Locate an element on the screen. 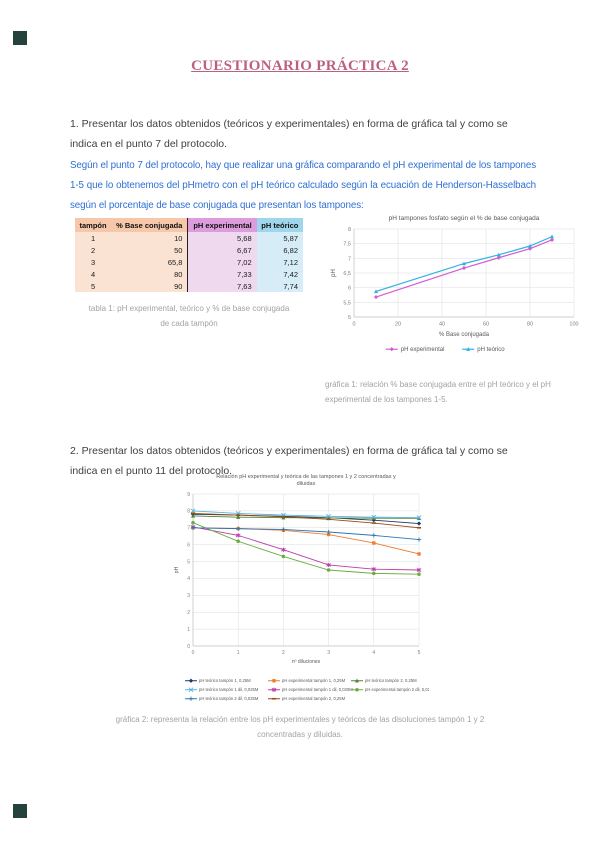 The height and width of the screenshot is (848, 600). chart-canvas: 55,566,577,580 20 40 60 80 100 is located at coordinates (460, 277).